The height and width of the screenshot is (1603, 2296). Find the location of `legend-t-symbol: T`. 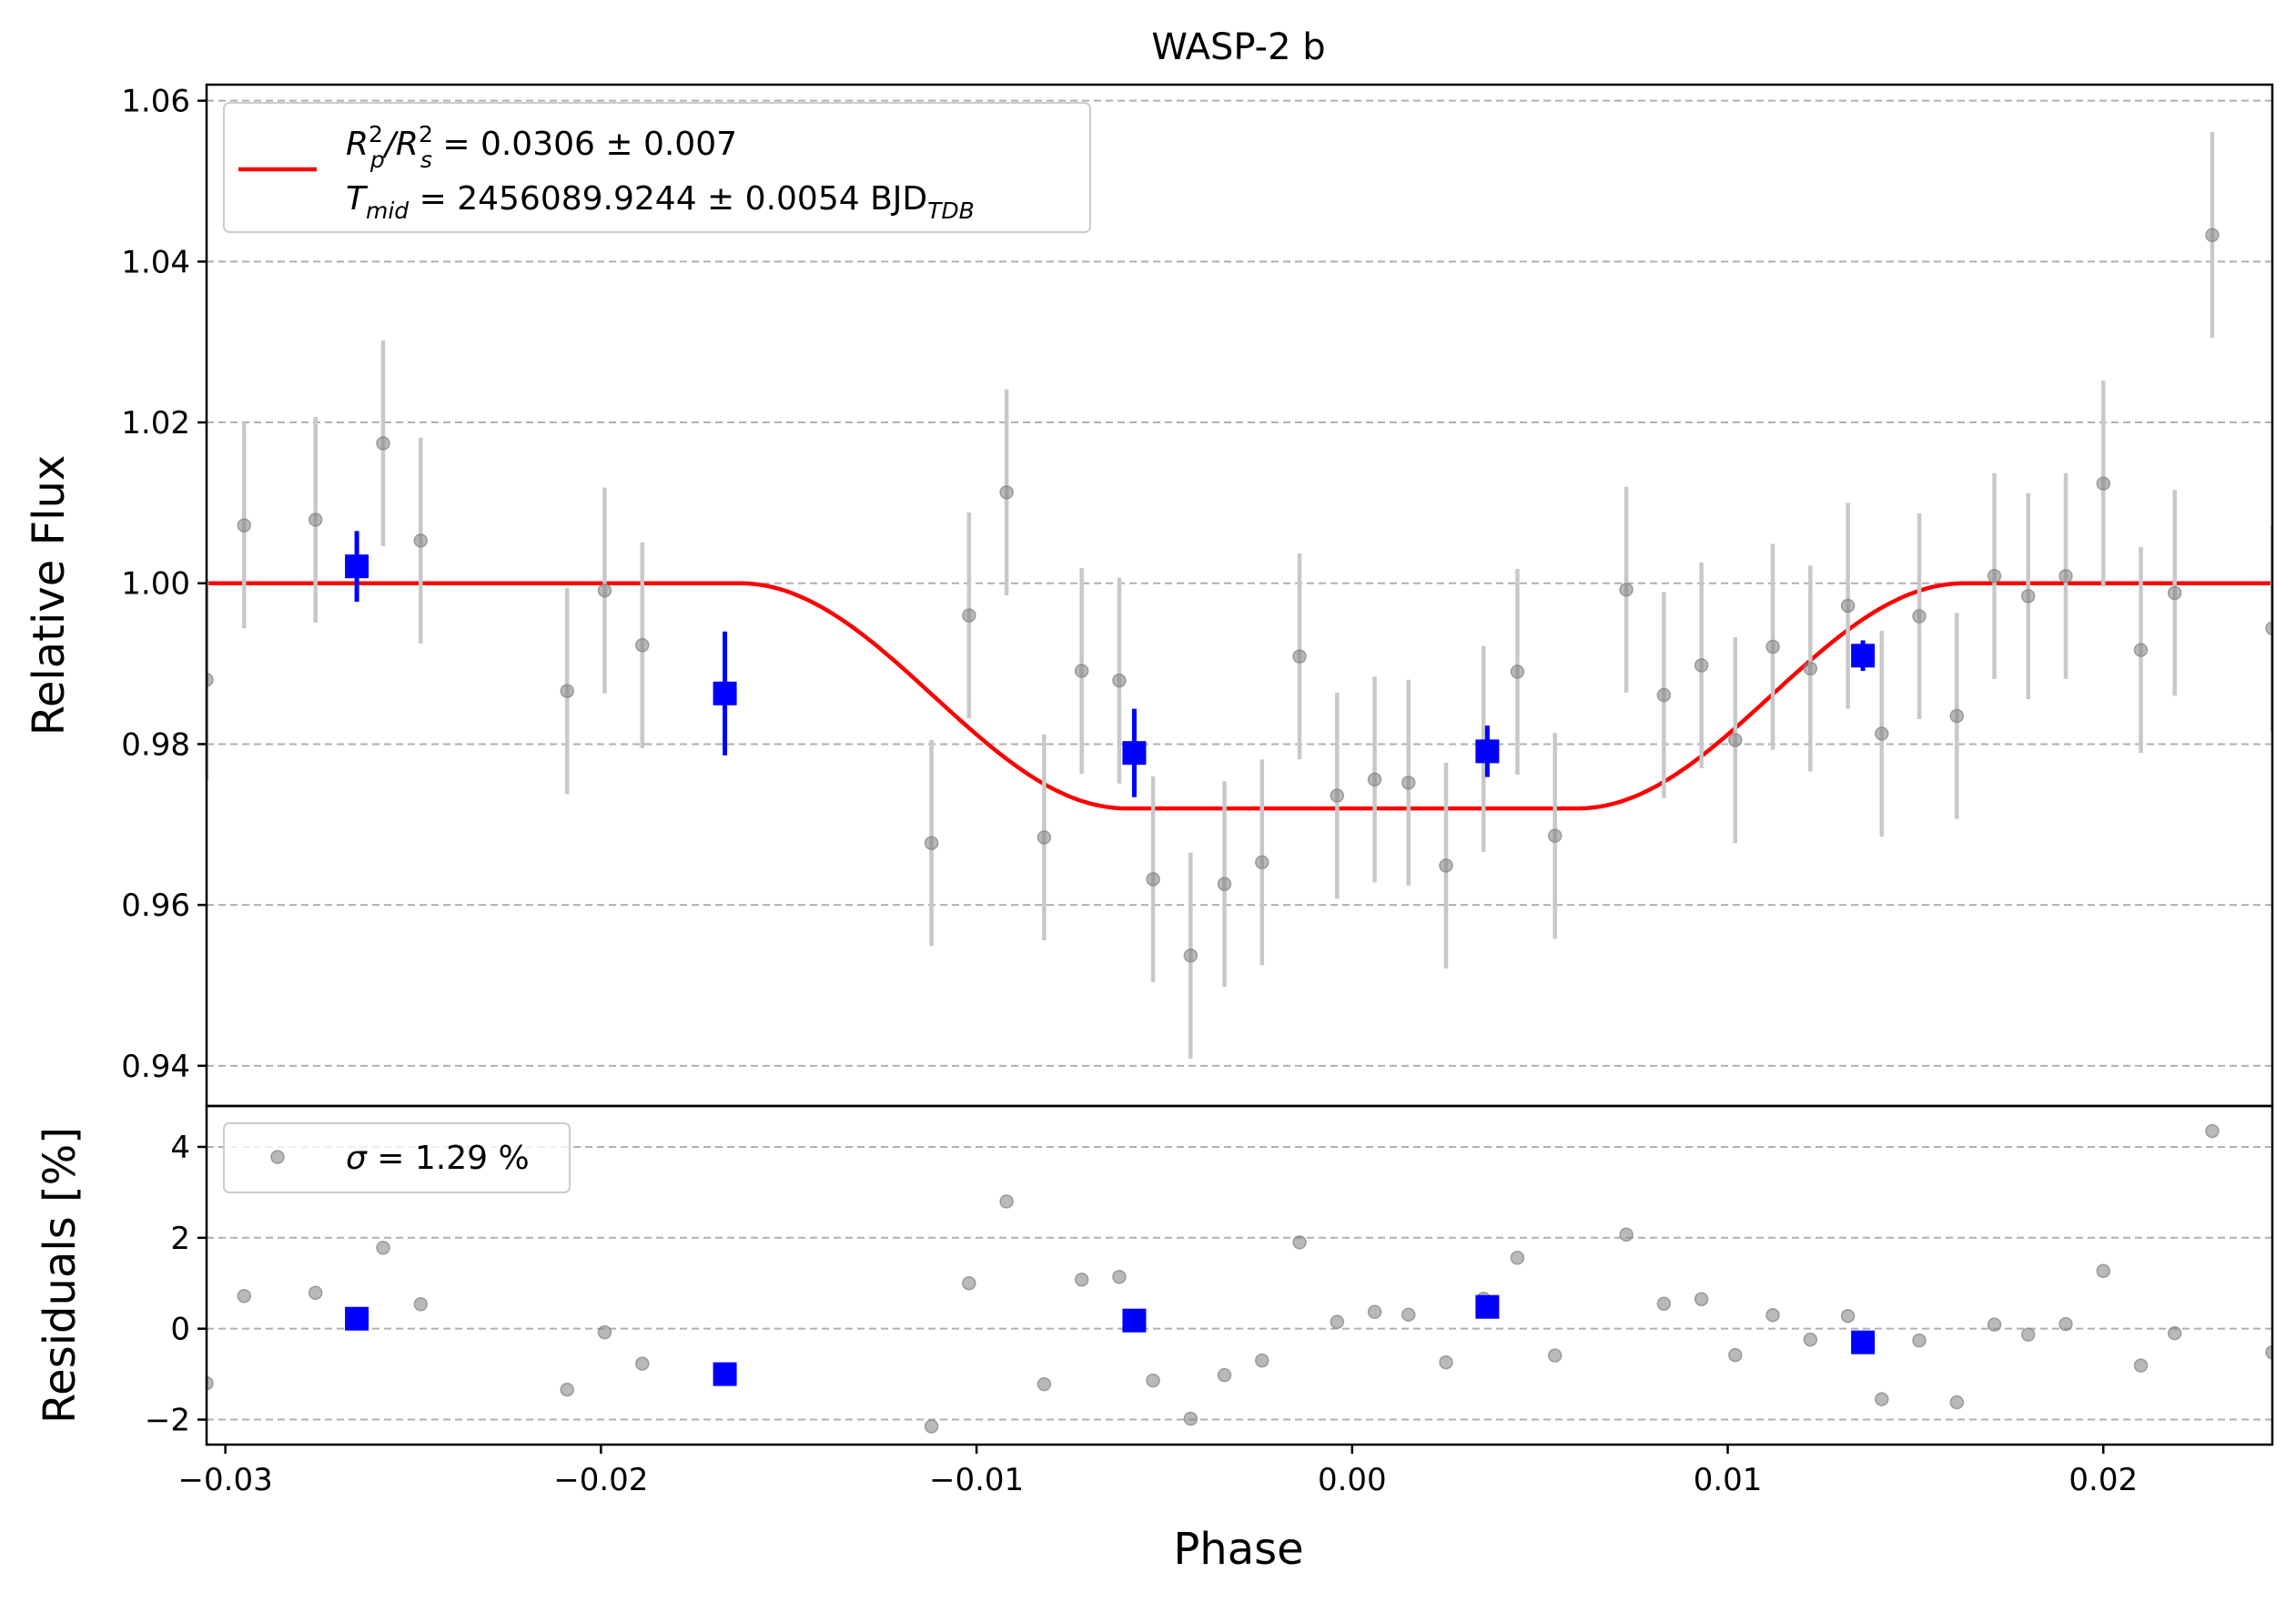

legend-t-symbol: T is located at coordinates (358, 199).